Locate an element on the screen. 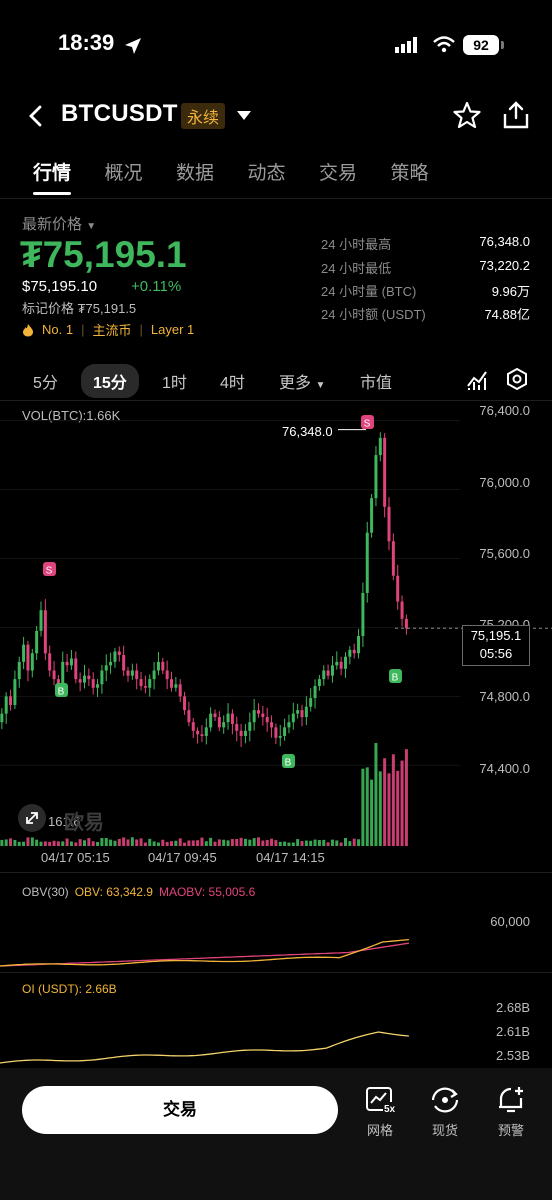 Image resolution: width=552 pixels, height=1200 pixels. tag-row: No. 1 | 主流币 | Layer 1 is located at coordinates (108, 329).